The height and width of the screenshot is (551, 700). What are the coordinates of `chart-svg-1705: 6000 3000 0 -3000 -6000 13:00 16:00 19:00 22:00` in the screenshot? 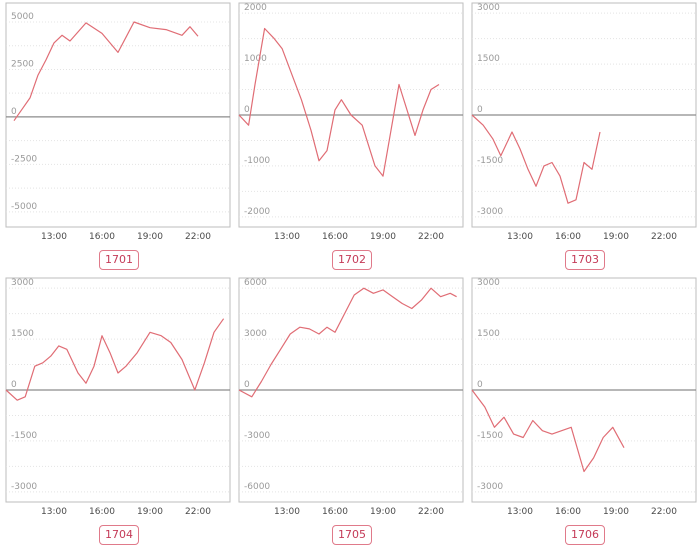 It's located at (351, 397).